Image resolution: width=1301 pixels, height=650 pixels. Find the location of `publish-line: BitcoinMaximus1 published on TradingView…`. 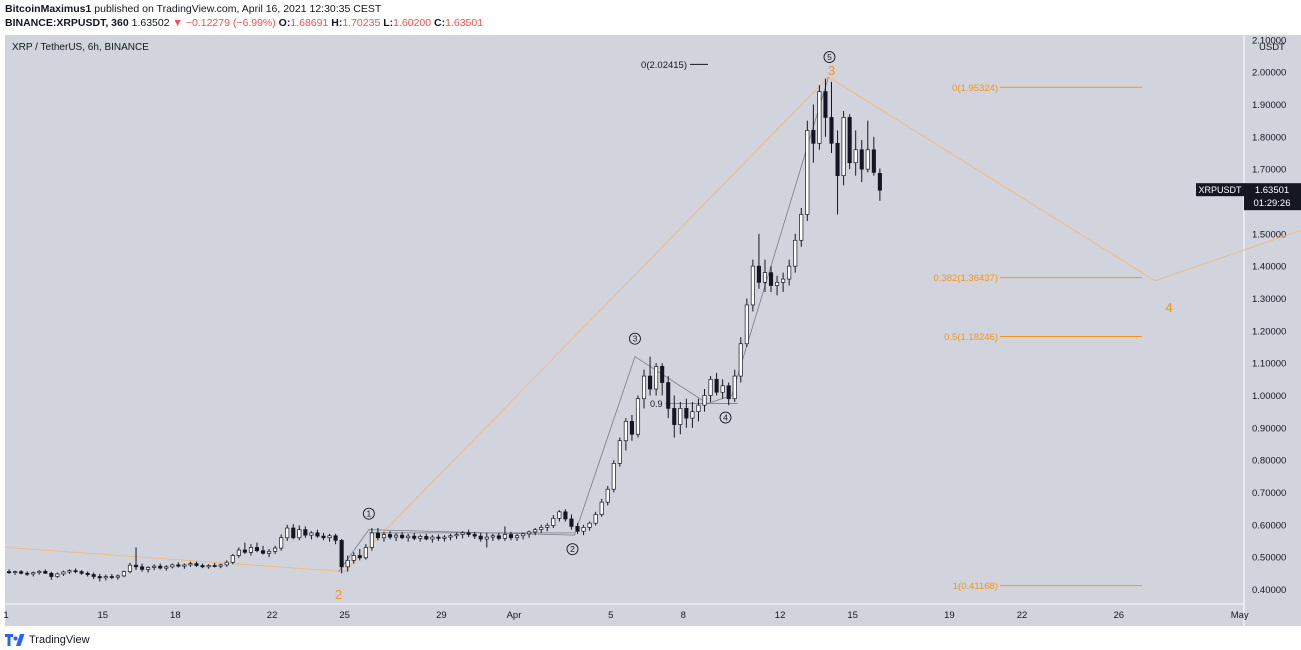

publish-line: BitcoinMaximus1 published on TradingView… is located at coordinates (193, 9).